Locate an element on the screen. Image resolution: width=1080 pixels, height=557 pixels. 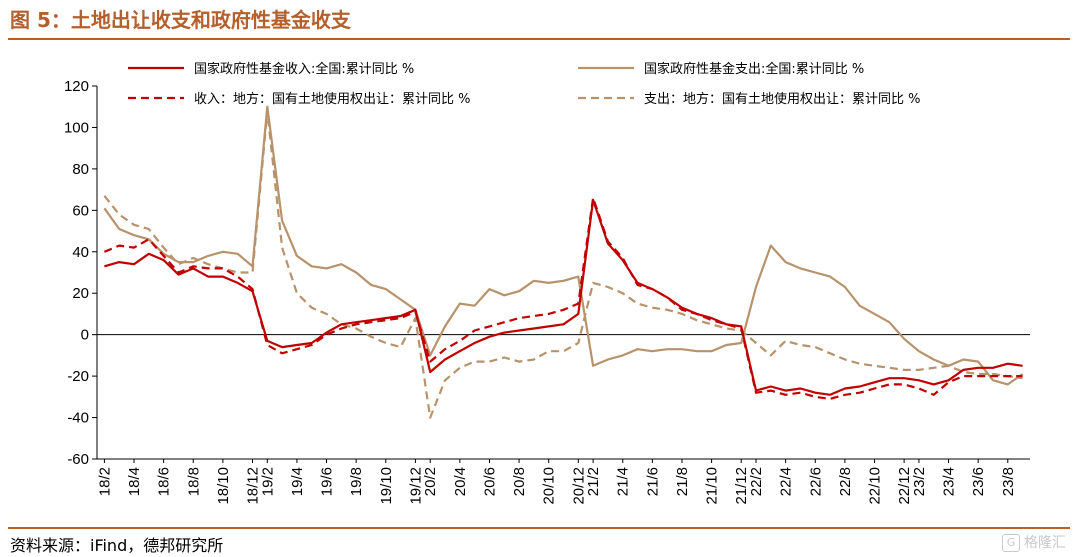
y-tick-label: 120 is located at coordinates (76, 86).